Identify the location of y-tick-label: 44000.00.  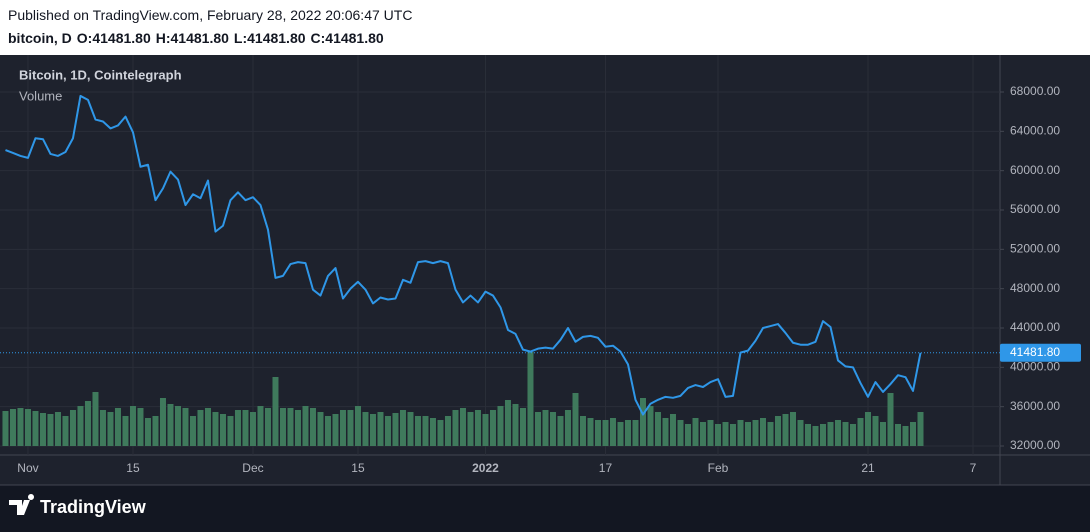
(1035, 327).